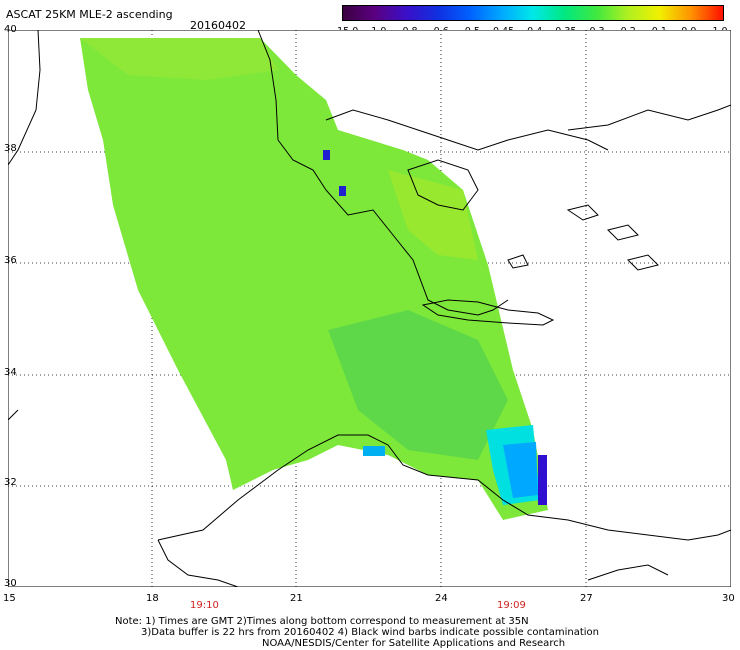 The height and width of the screenshot is (650, 740). I want to click on swath-time-label: 19:10, so click(204, 605).